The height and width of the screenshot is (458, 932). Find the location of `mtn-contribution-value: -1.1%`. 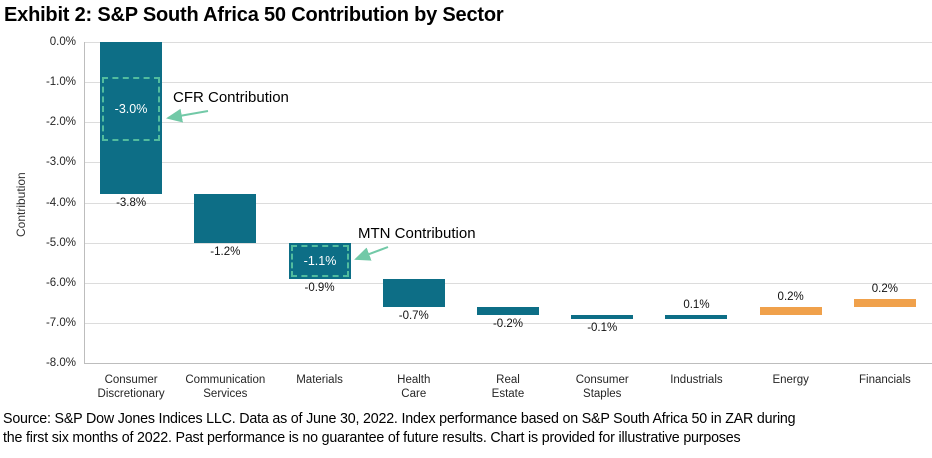

mtn-contribution-value: -1.1% is located at coordinates (320, 261).